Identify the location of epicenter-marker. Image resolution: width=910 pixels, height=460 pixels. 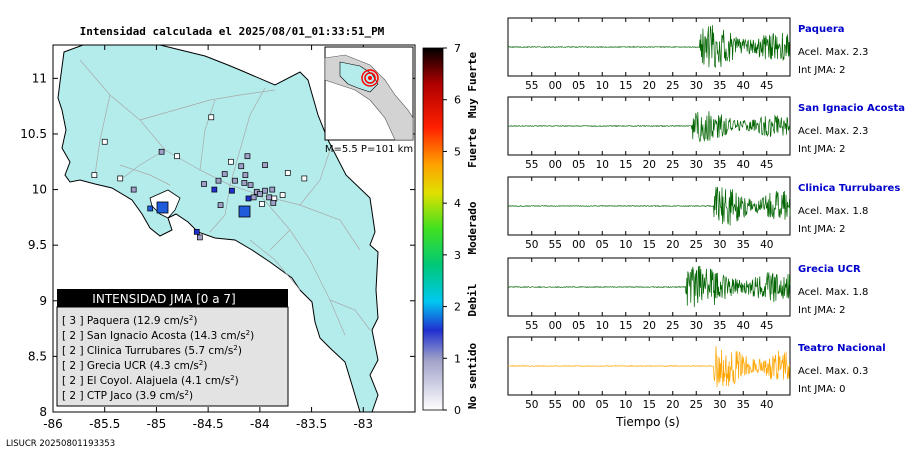
(244, 211).